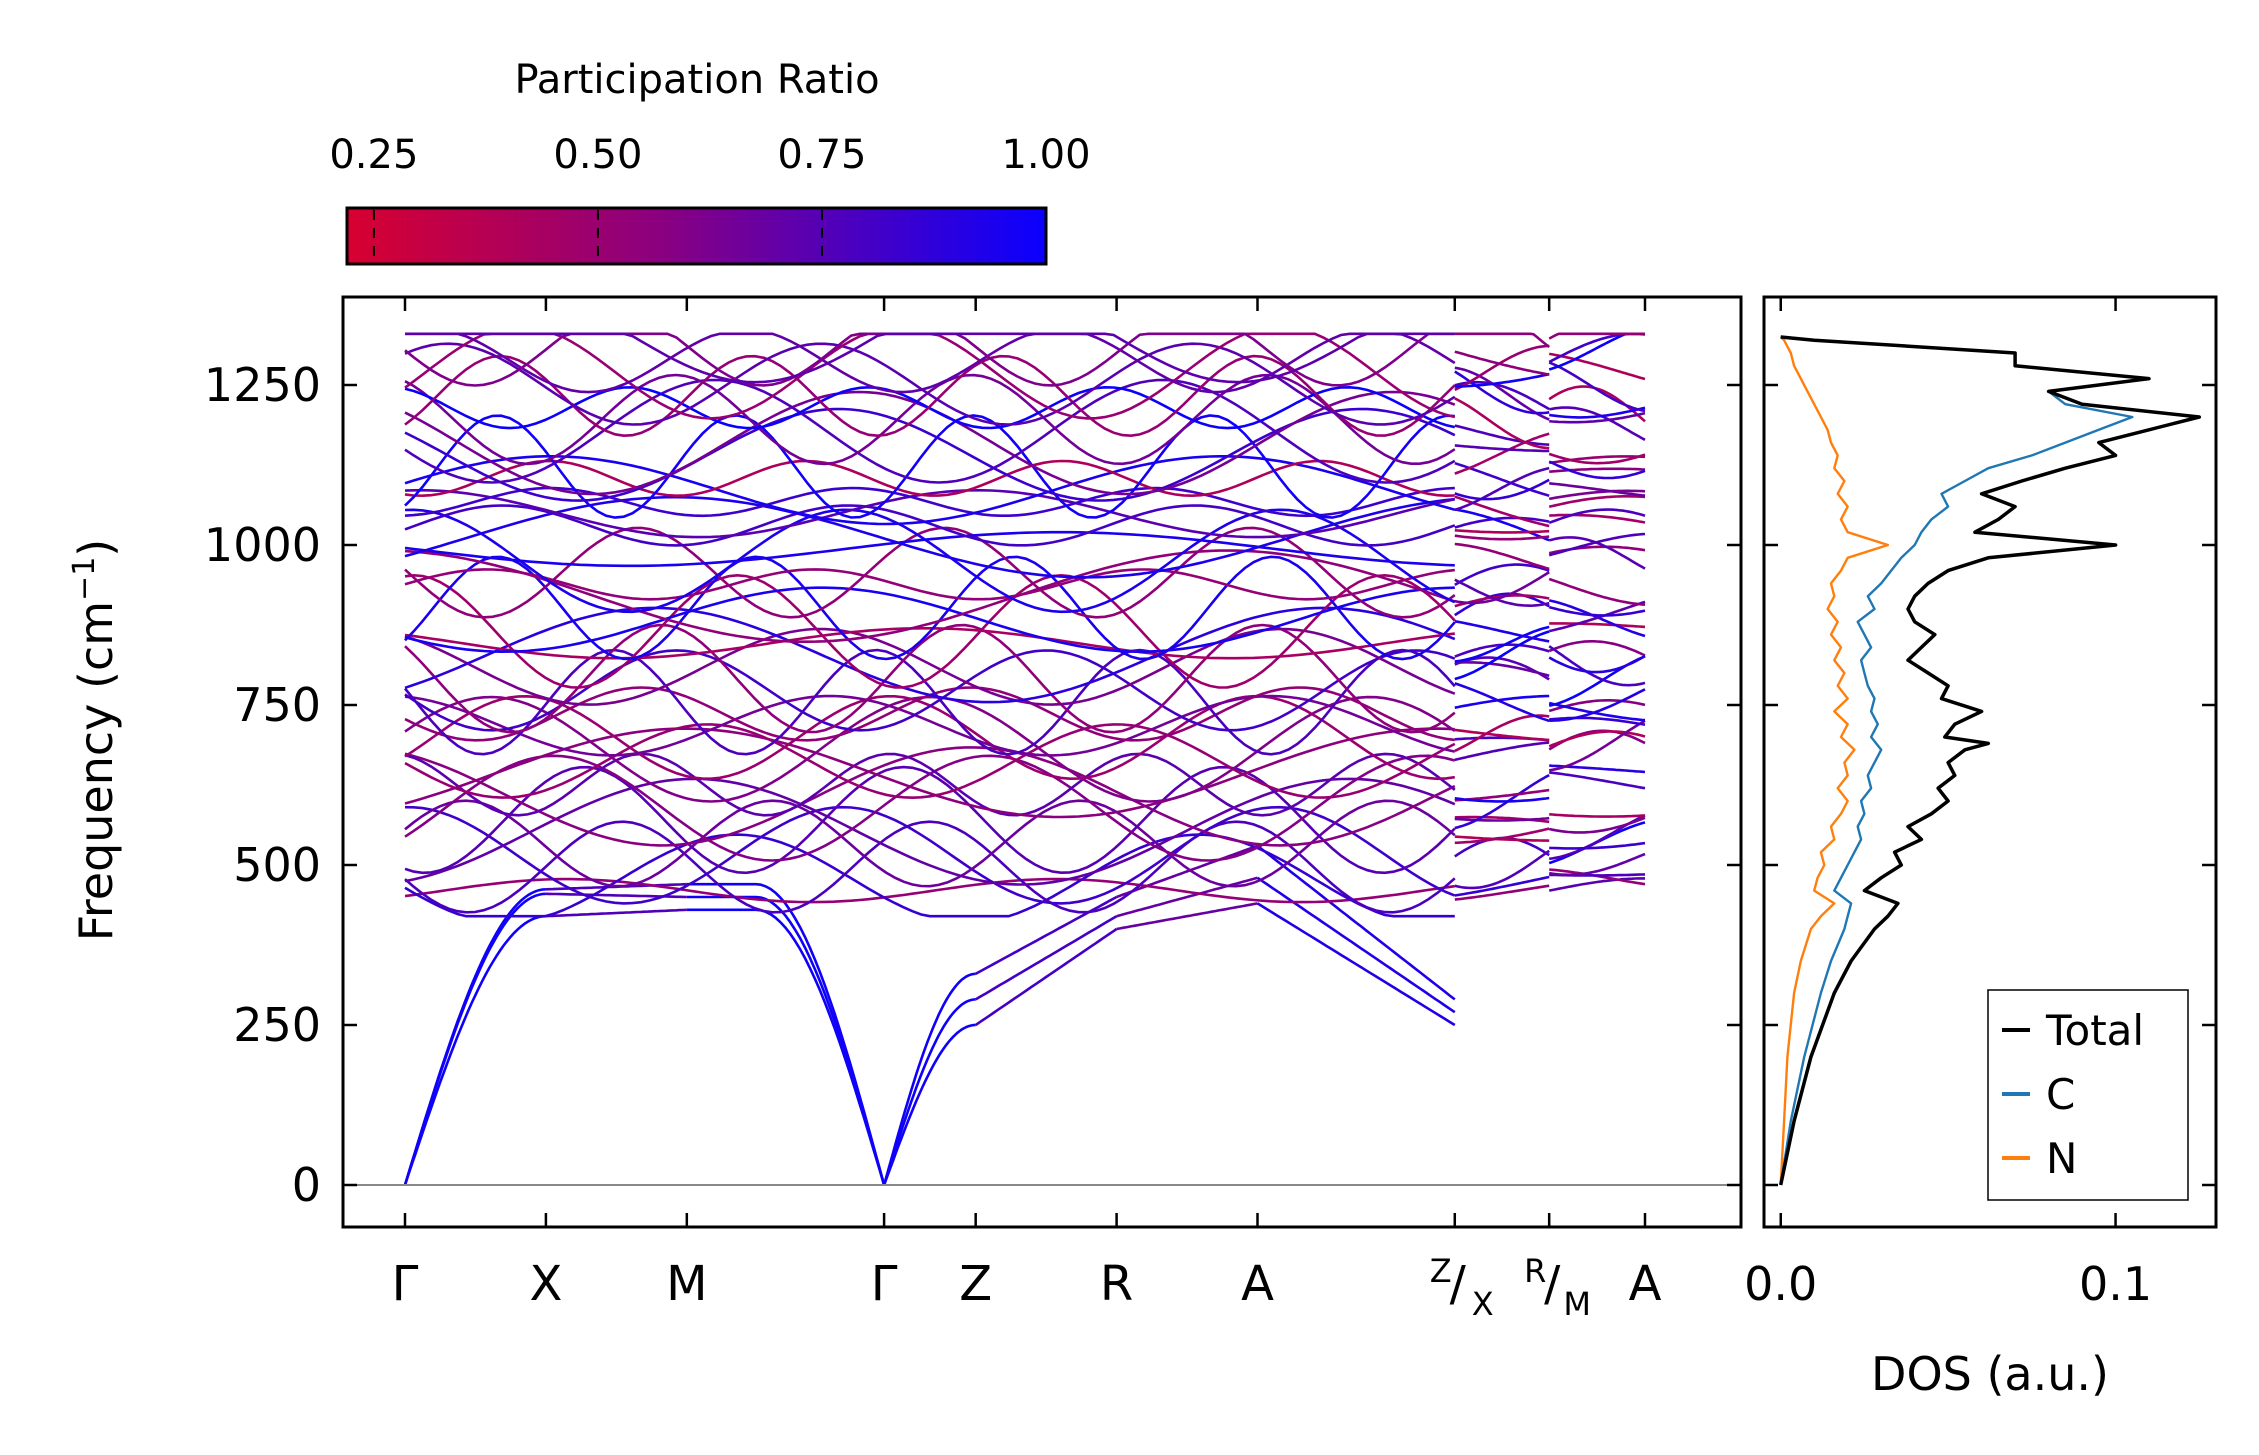 The width and height of the screenshot is (2259, 1455). Describe the element at coordinates (262, 545) in the screenshot. I see `band-y-tick-label: 1000` at that location.